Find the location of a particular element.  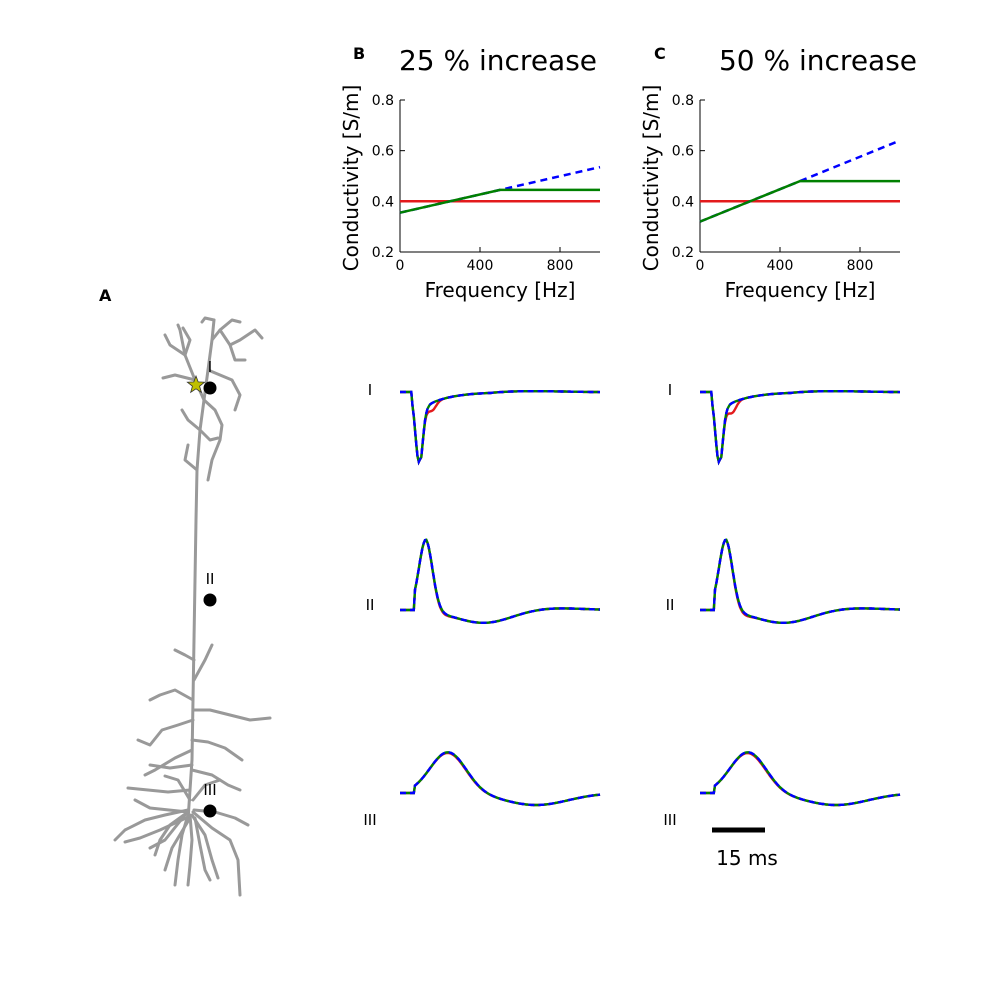

panel-label-b: B is located at coordinates (359, 53).